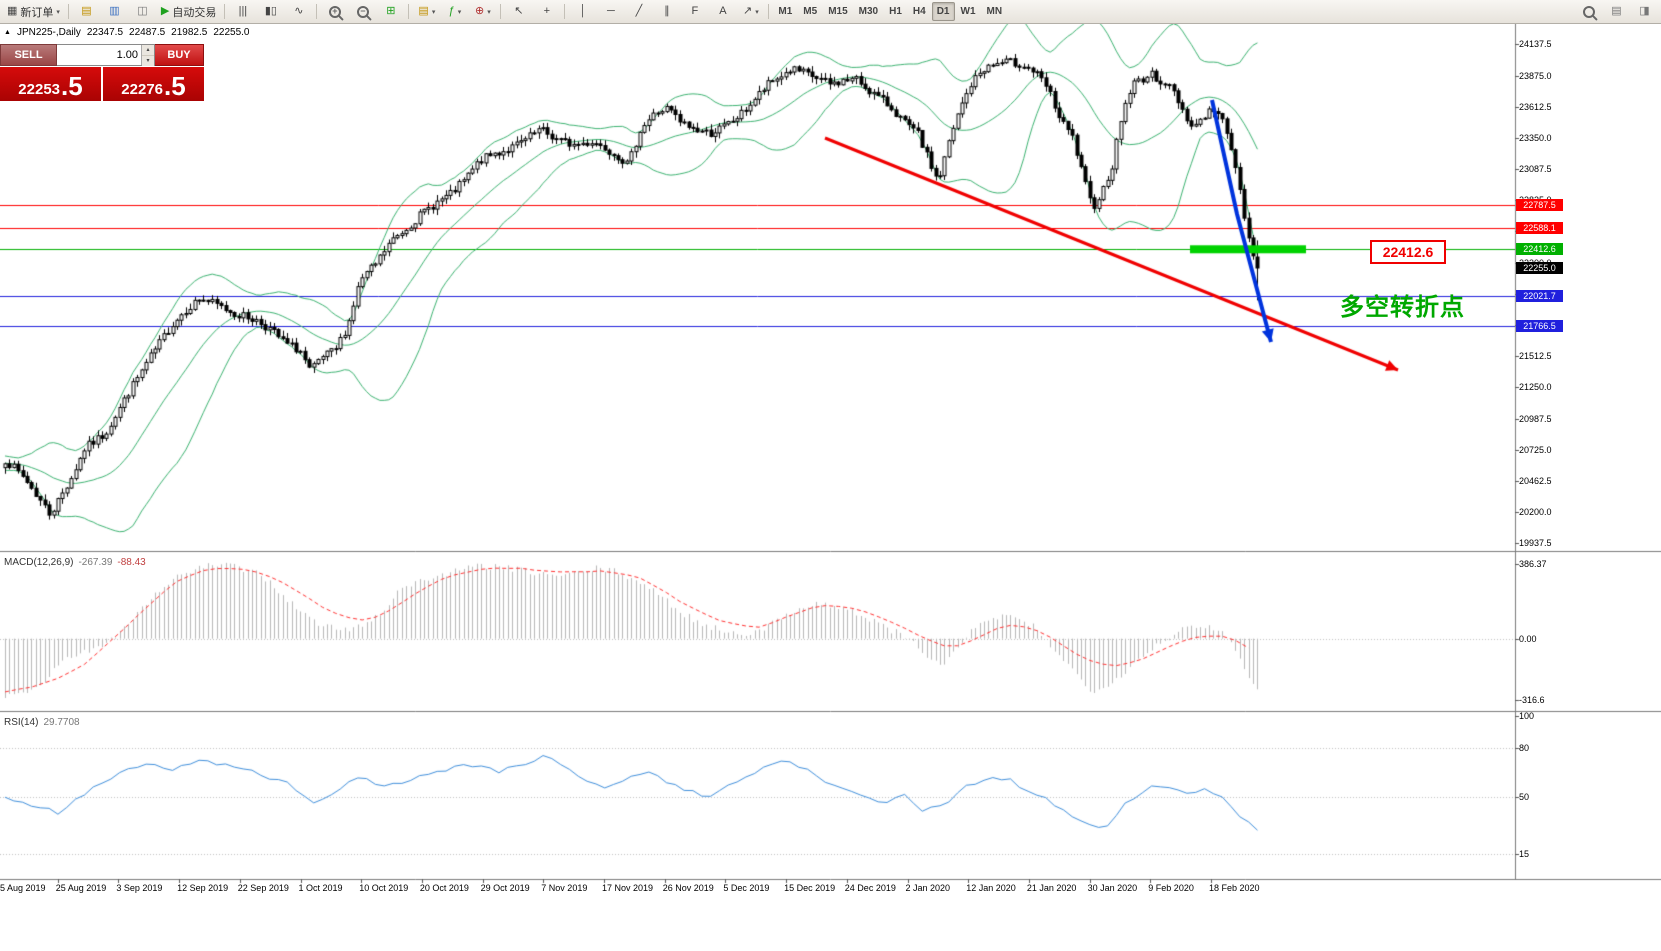 This screenshot has height=951, width=1661. I want to click on timeframe-group: M1 M5 M15 M30 H1 H4 D1 W1 MN, so click(890, 11).